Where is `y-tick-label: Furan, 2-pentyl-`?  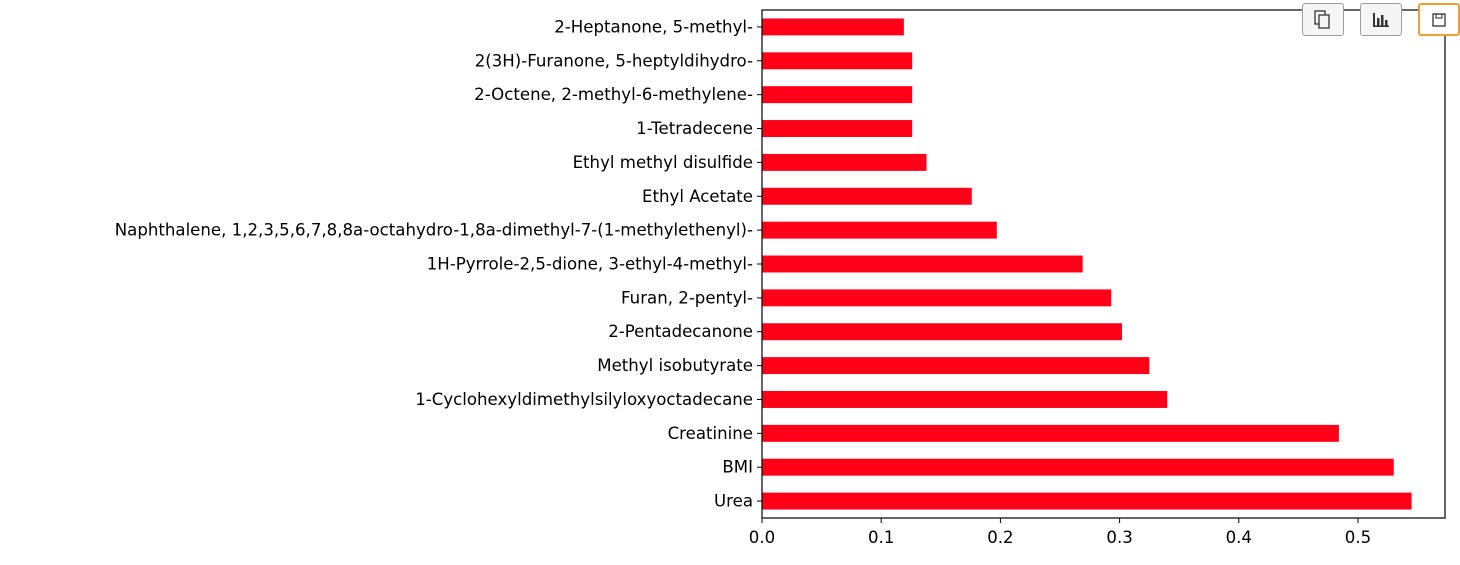
y-tick-label: Furan, 2-pentyl- is located at coordinates (687, 297).